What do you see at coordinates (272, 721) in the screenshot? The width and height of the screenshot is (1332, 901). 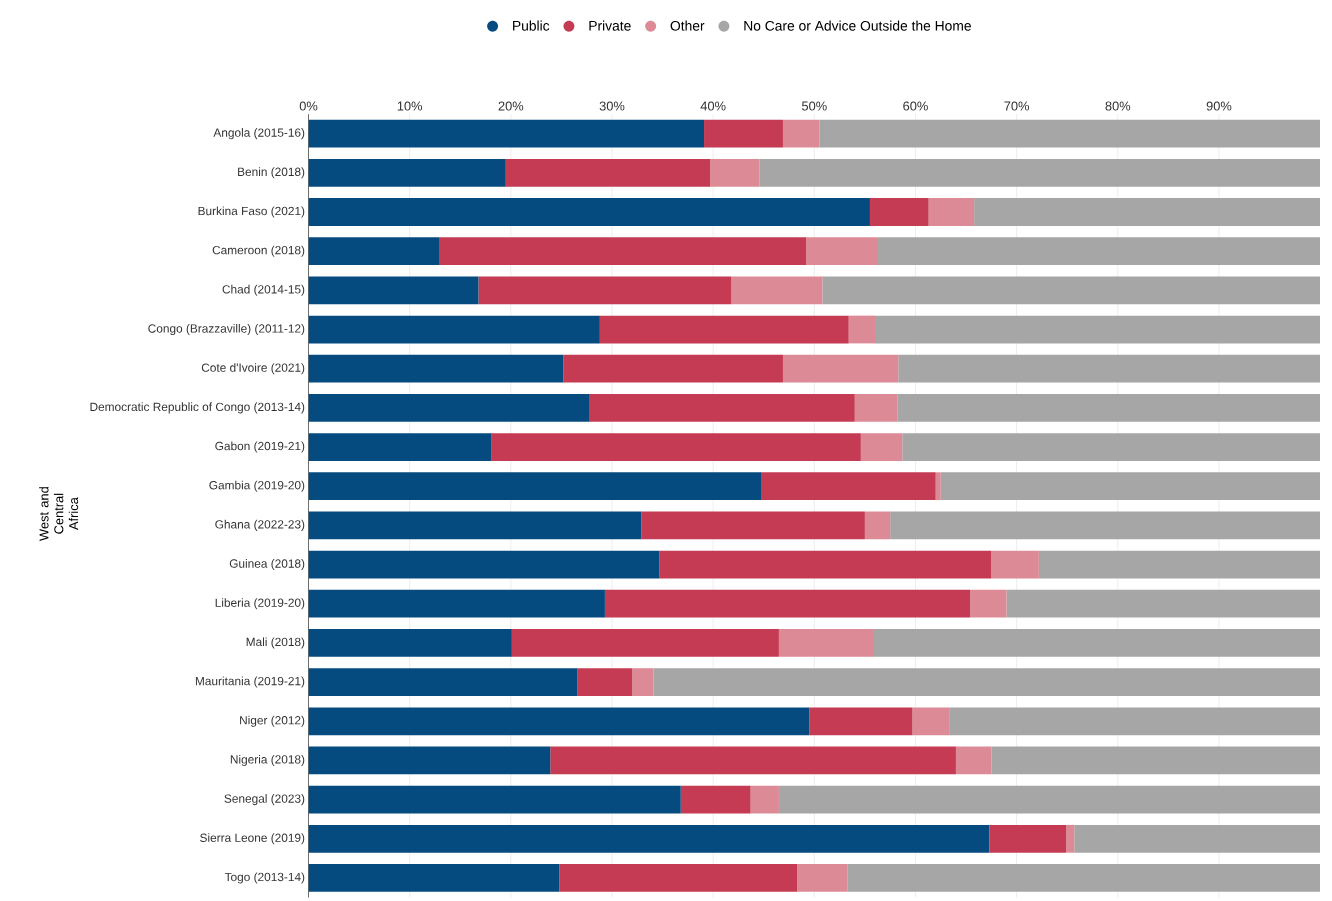 I see `y-tick-label: Niger (2012)` at bounding box center [272, 721].